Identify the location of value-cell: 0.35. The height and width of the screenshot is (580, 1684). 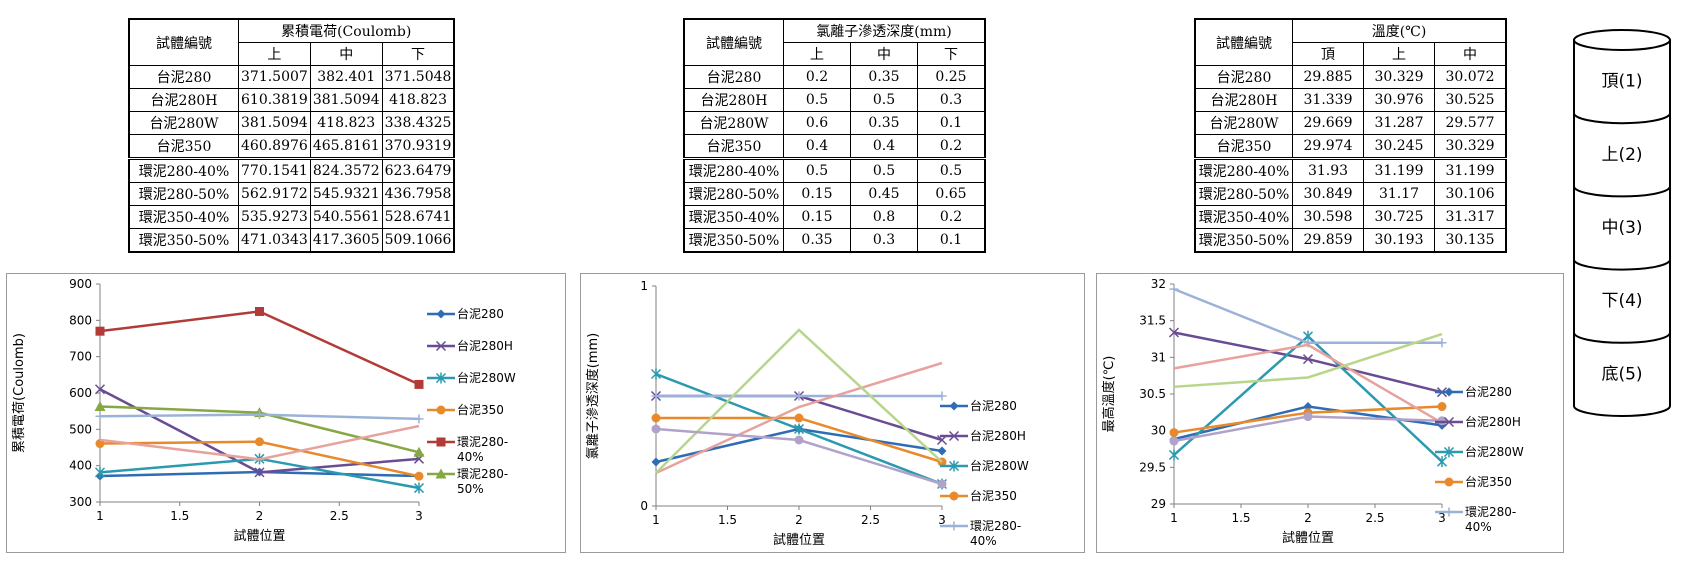
(884, 77).